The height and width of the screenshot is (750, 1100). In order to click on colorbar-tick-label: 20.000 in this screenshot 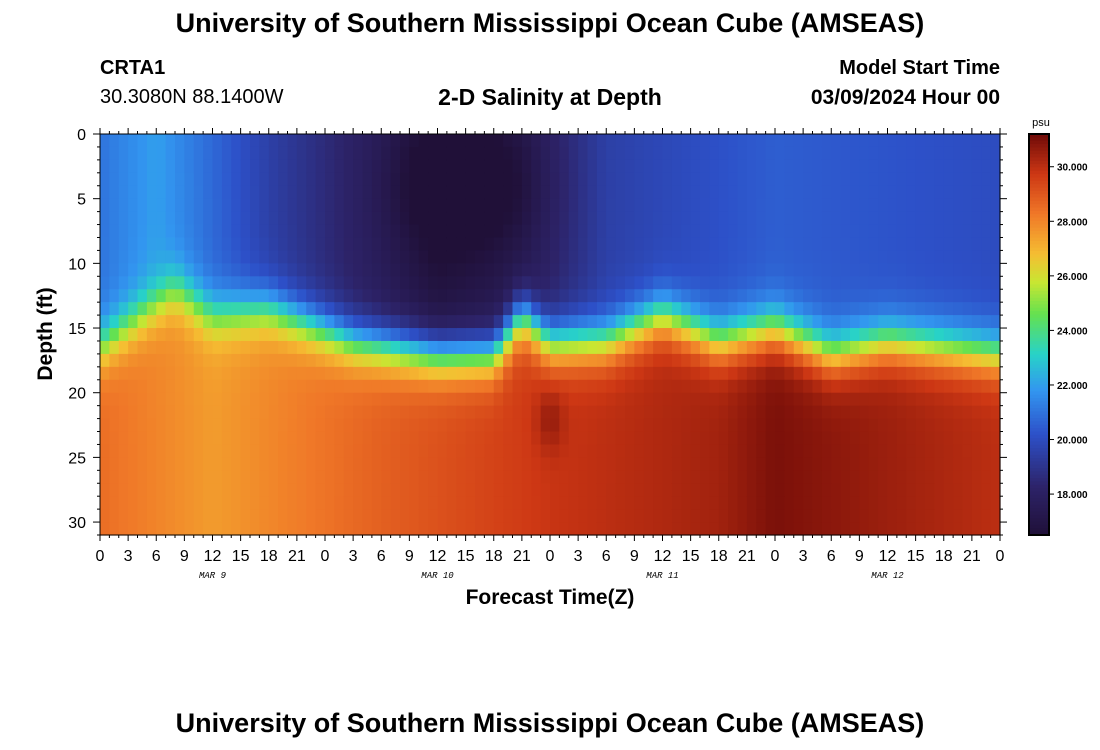, I will do `click(1072, 441)`.